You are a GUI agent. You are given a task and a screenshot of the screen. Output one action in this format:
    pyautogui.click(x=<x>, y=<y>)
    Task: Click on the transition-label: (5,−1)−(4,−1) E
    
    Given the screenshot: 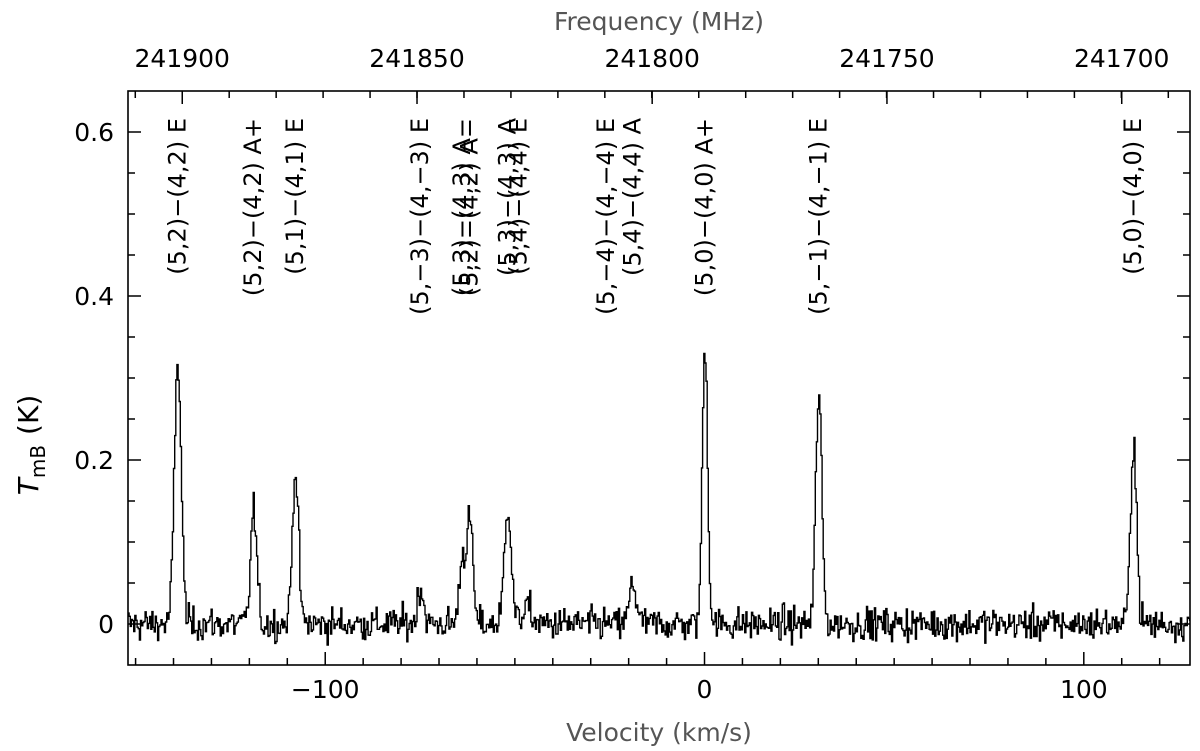 What is the action you would take?
    pyautogui.click(x=818, y=216)
    